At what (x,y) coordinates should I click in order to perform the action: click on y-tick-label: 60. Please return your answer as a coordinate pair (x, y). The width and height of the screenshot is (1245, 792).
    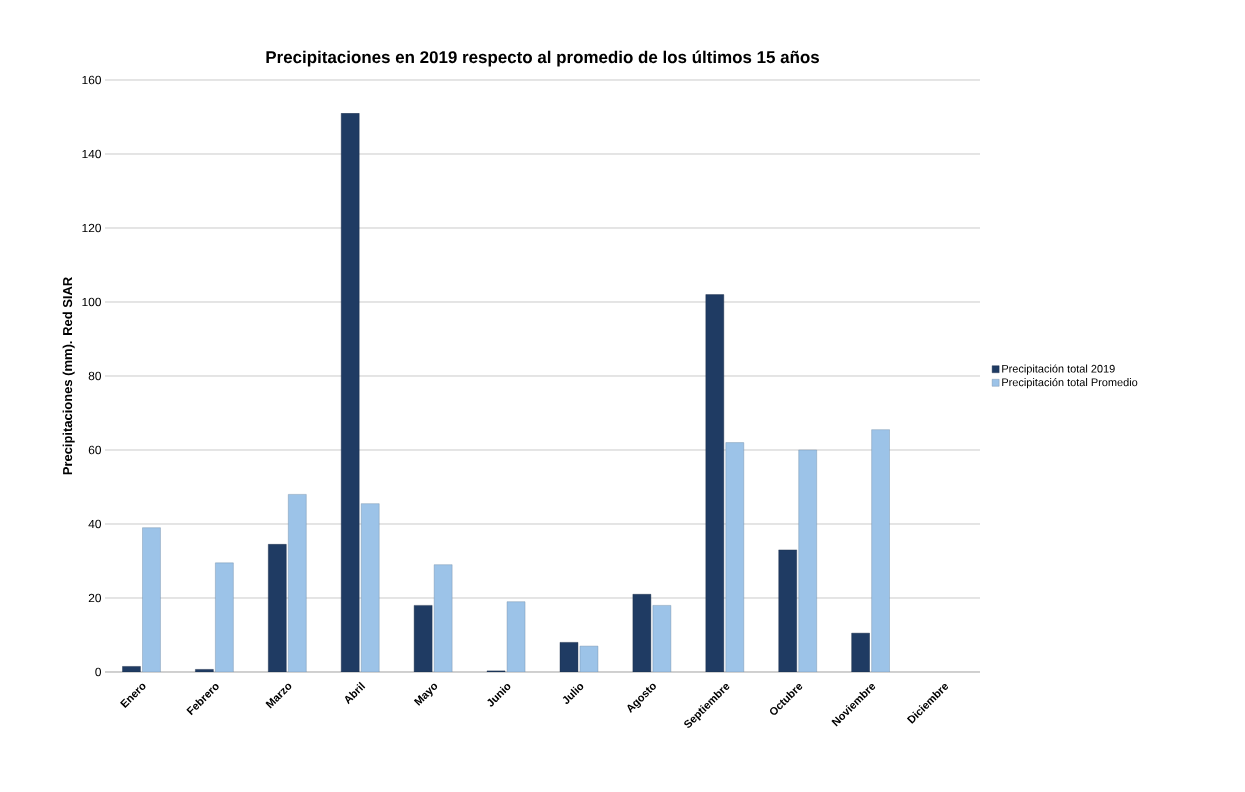
    Looking at the image, I should click on (95, 450).